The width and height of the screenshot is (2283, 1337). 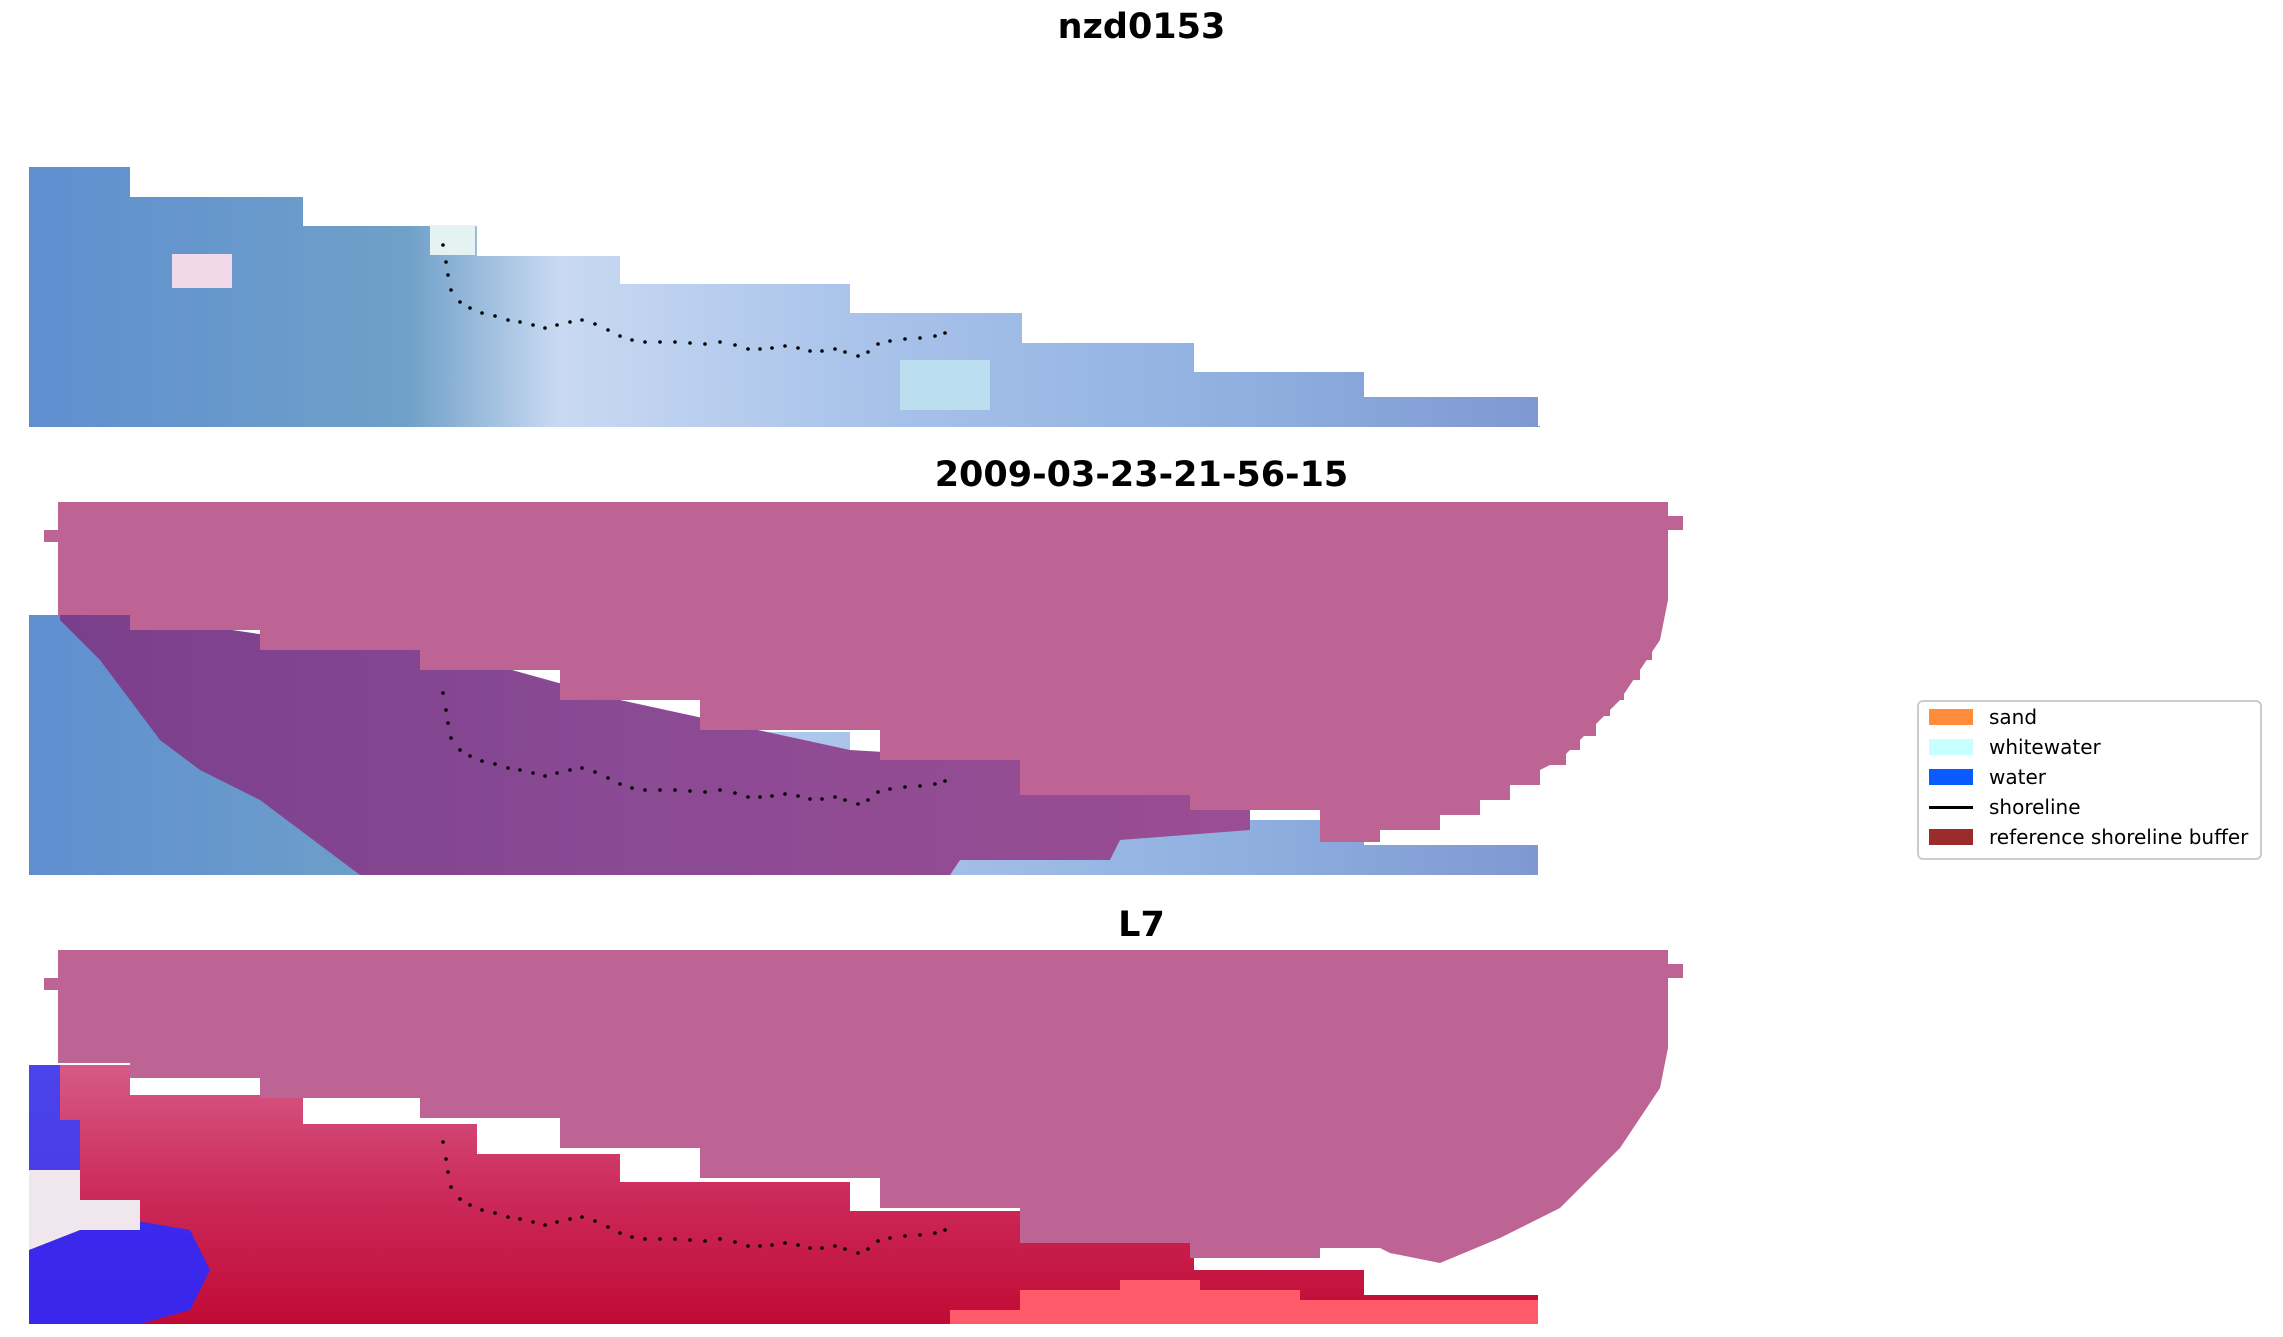 I want to click on legend-label: shoreline, so click(x=2035, y=807).